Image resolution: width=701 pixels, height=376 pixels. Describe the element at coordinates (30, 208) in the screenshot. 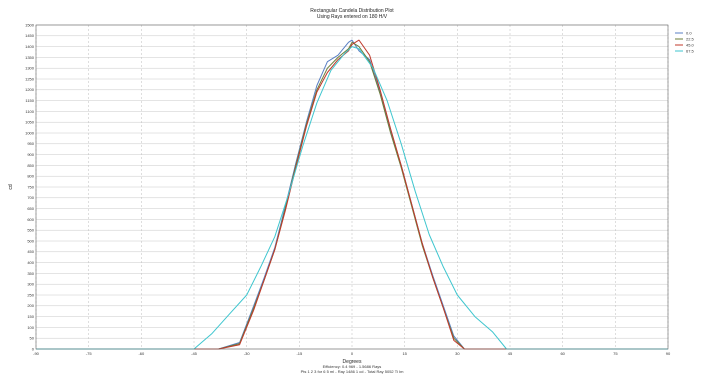

I see `y-tick-label: 650` at that location.